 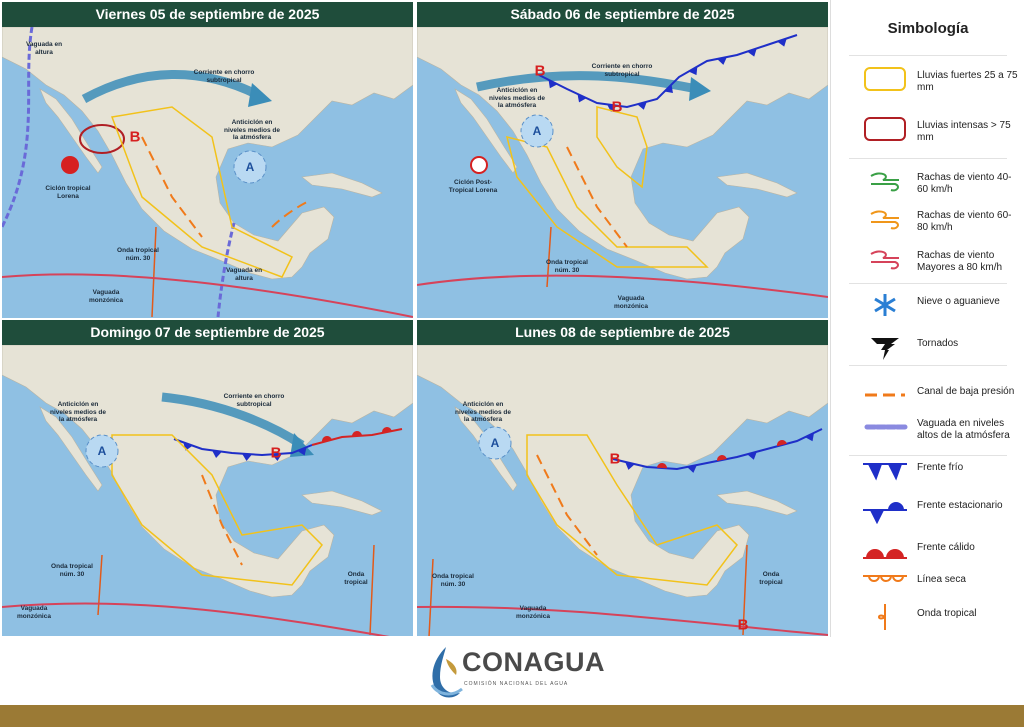 I want to click on heavy-rain, so click(x=102, y=139).